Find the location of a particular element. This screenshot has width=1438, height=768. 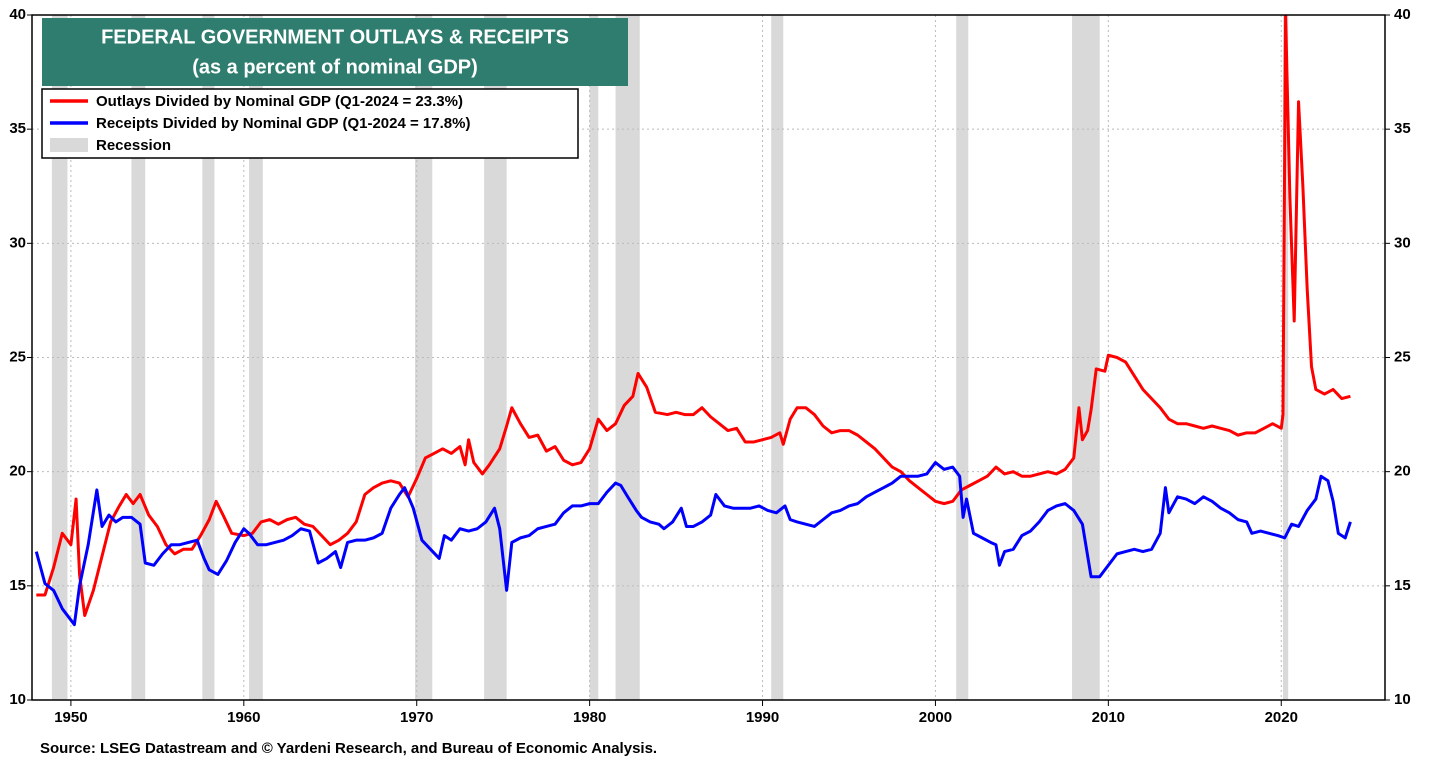

x-tick-label: 1980 is located at coordinates (589, 717).